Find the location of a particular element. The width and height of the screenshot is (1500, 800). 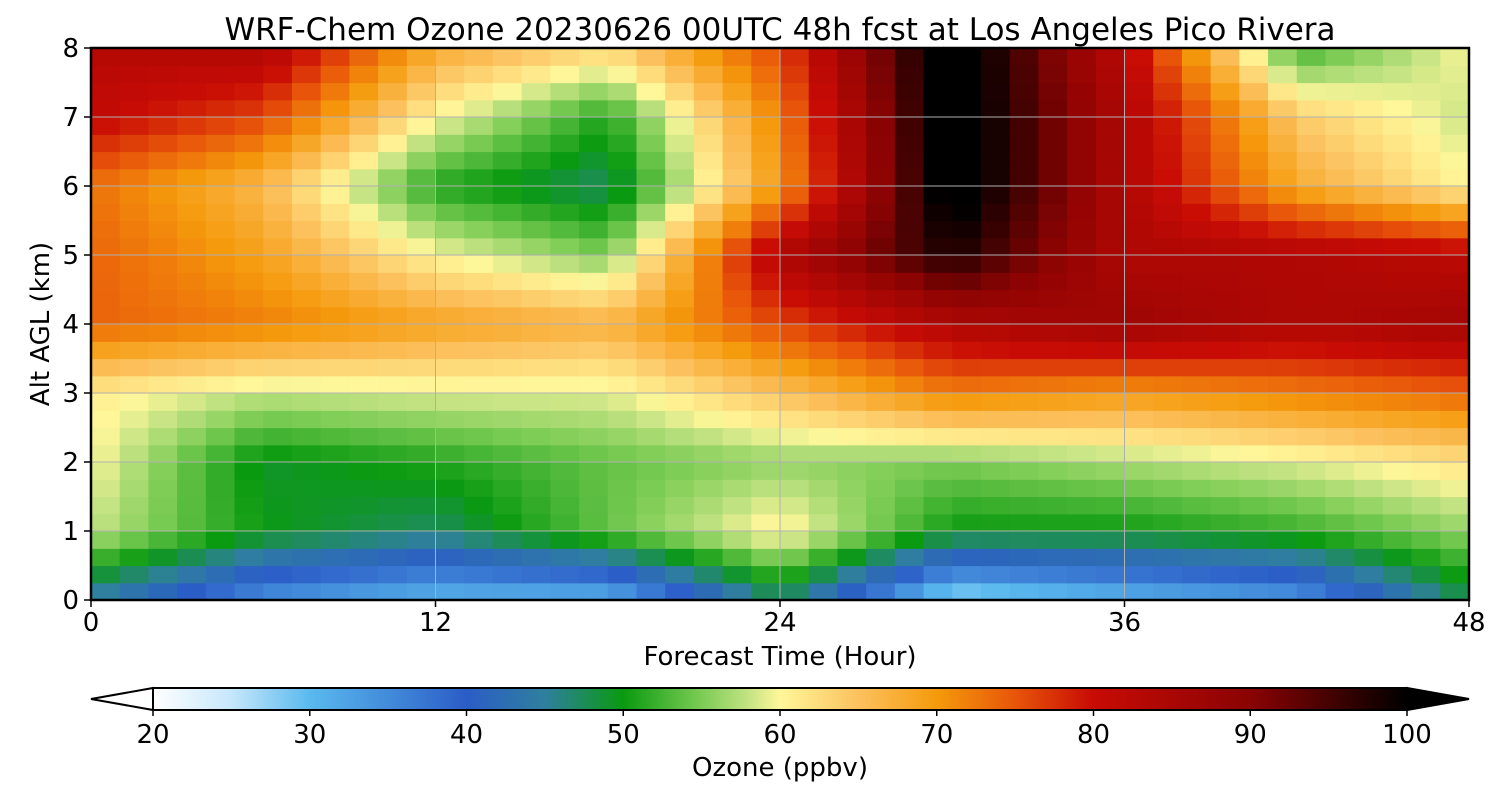

x-axis-ticks: 0 12 24 36 48 is located at coordinates (784, 619).